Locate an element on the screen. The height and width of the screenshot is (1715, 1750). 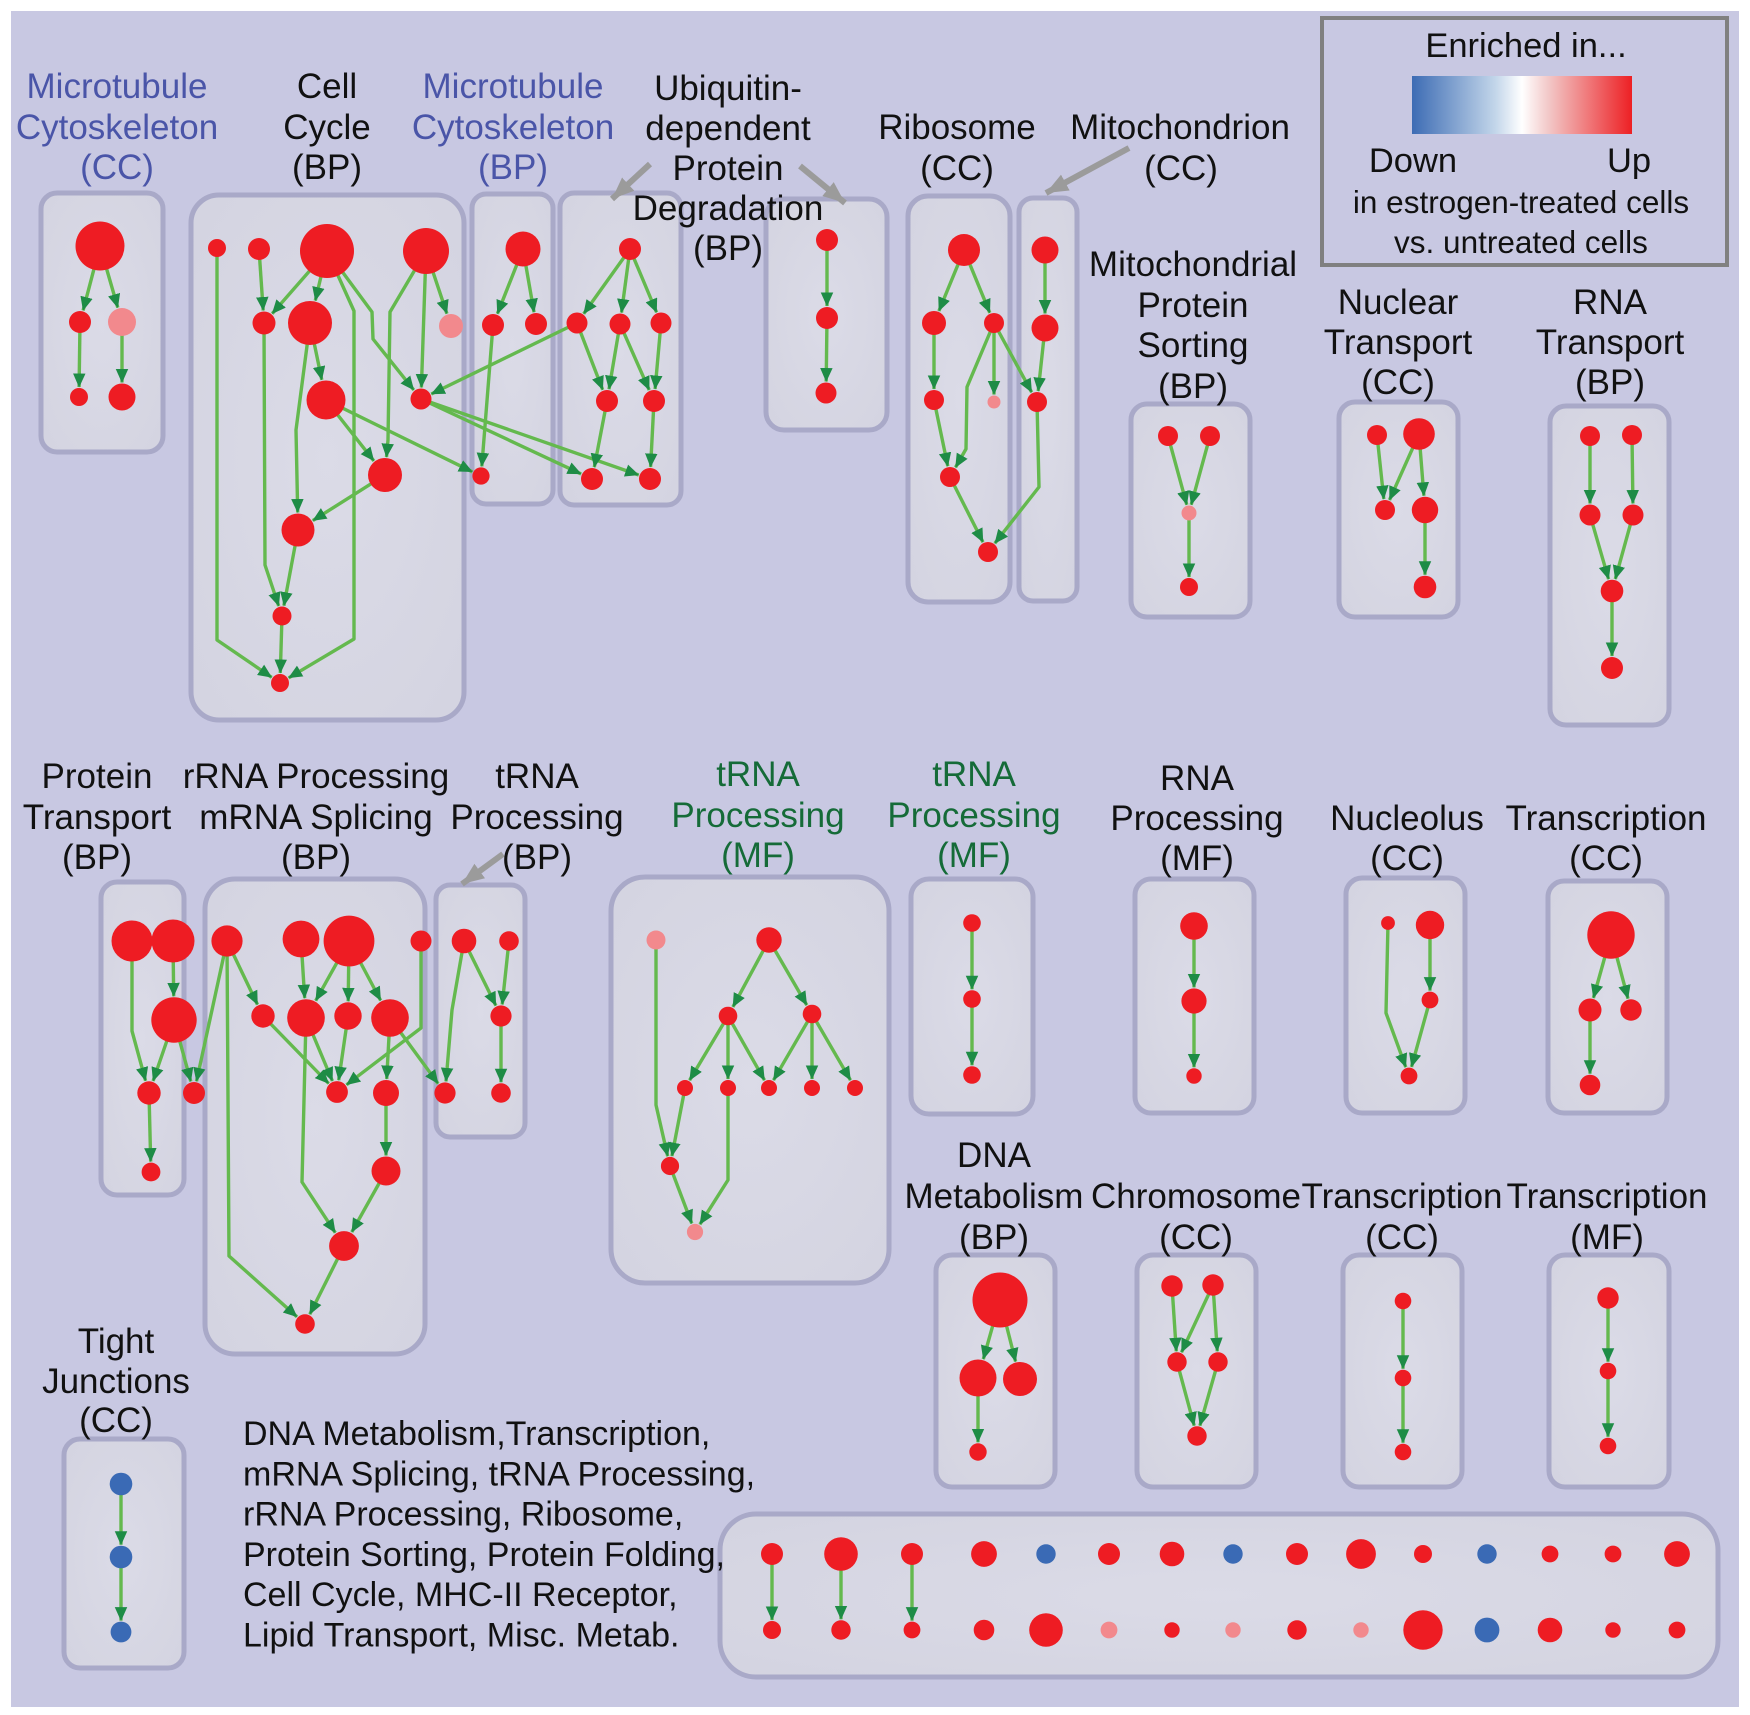
svg-text: Nucleolus is located at coordinates (1407, 818).